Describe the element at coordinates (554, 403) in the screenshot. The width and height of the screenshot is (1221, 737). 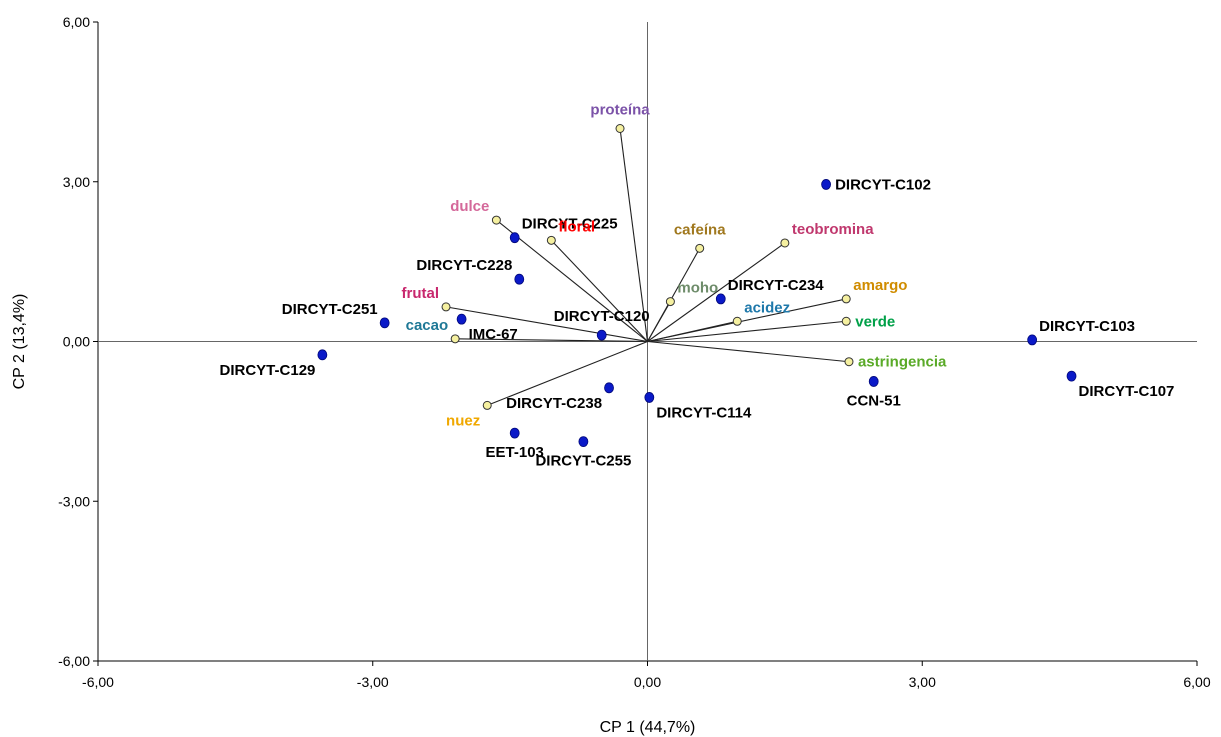
I see `observation-label: DIRCYT-C238` at that location.